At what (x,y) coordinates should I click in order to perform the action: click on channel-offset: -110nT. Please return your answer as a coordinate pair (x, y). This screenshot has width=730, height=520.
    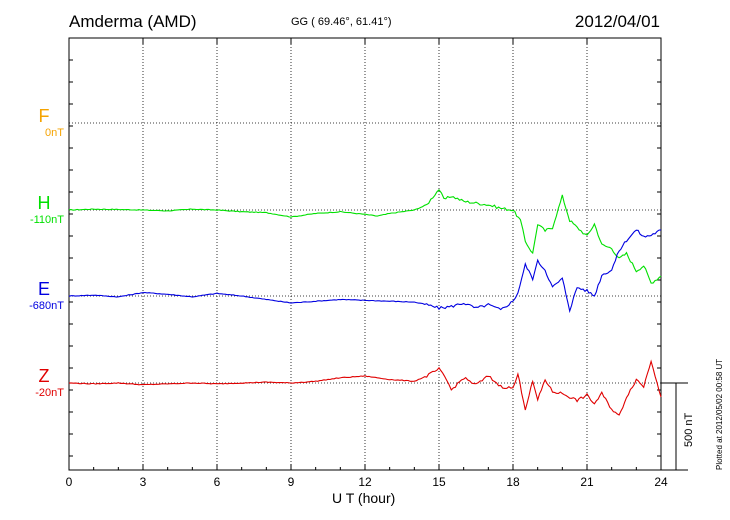
    Looking at the image, I should click on (46, 220).